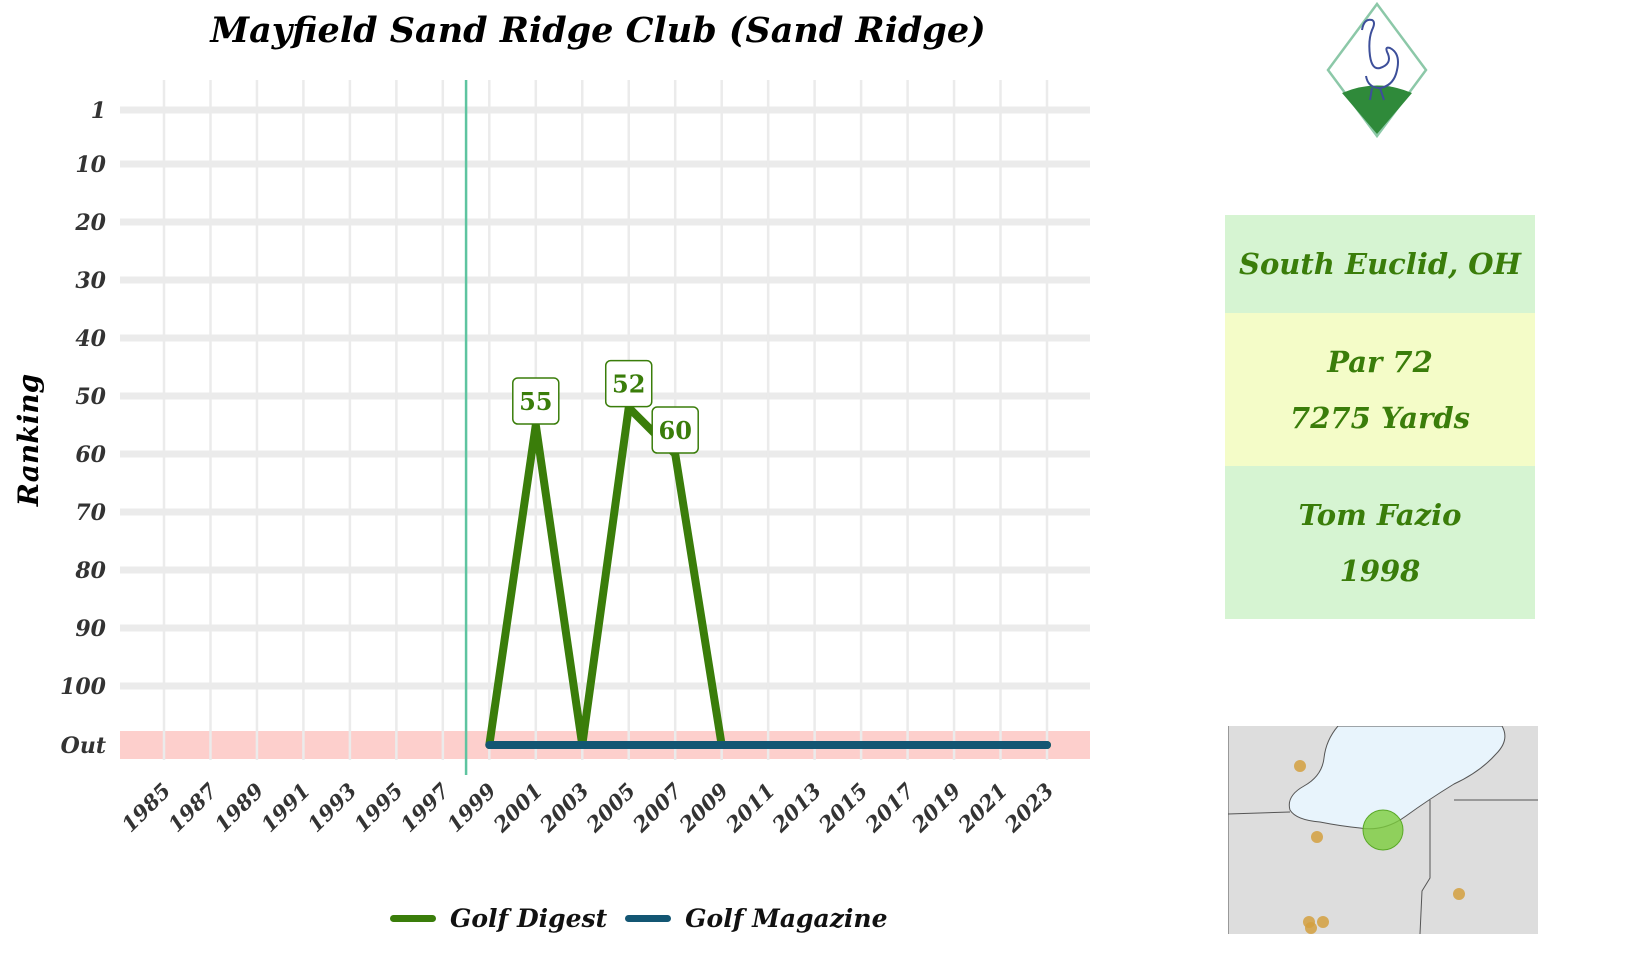  I want to click on course-location-marker, so click(1383, 830).